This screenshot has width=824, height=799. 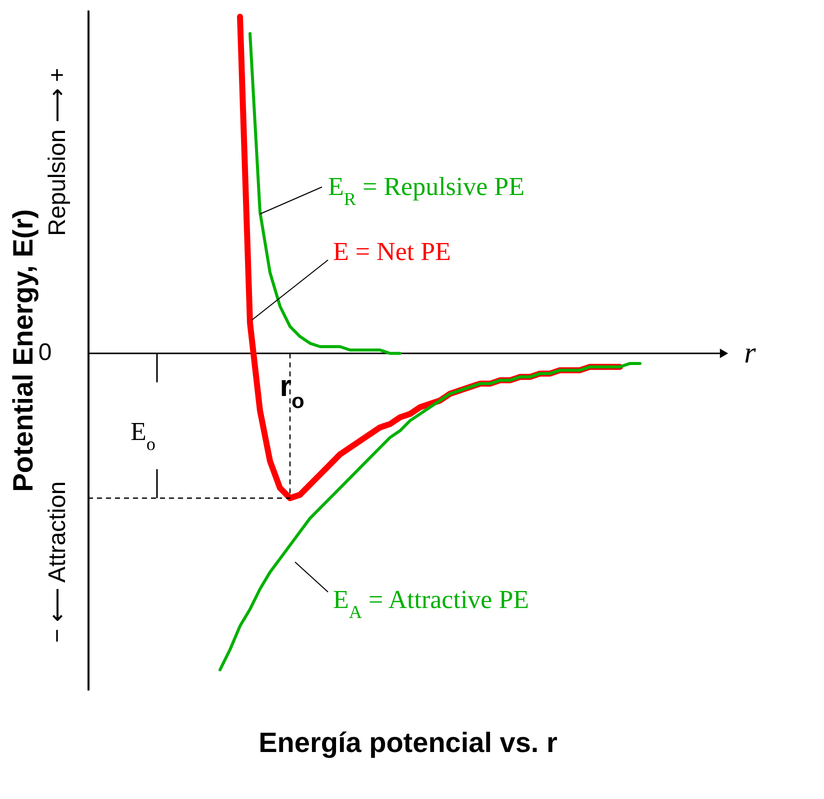 What do you see at coordinates (57, 562) in the screenshot?
I see `text: − ⟵ Attraction` at bounding box center [57, 562].